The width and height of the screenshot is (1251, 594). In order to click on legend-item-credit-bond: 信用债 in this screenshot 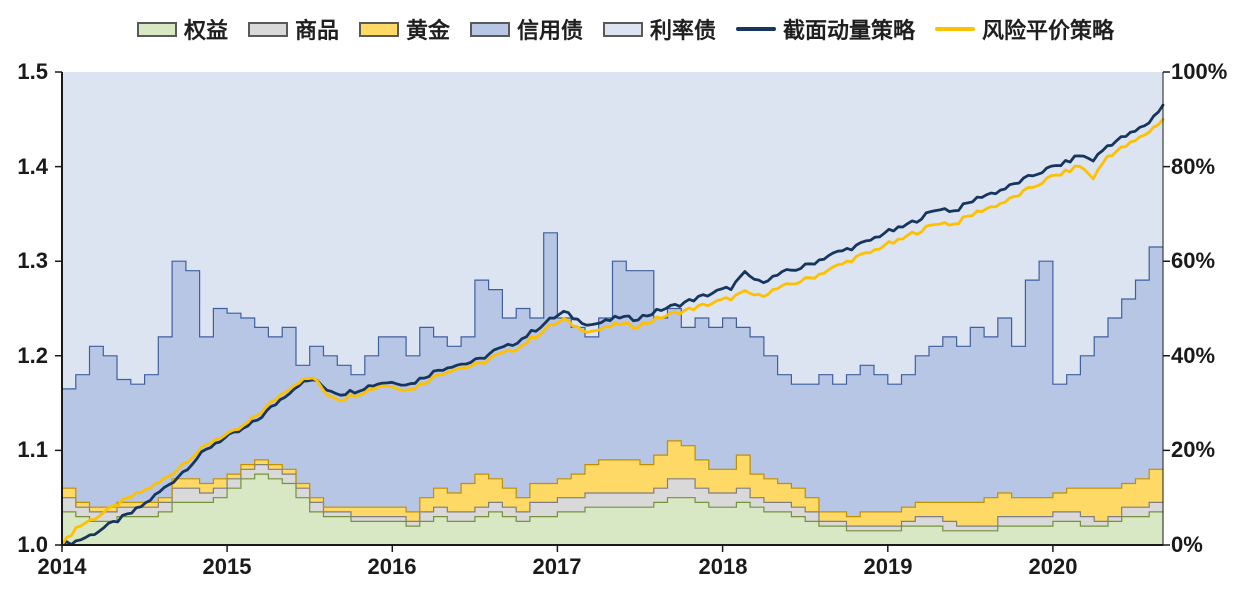, I will do `click(526, 29)`.